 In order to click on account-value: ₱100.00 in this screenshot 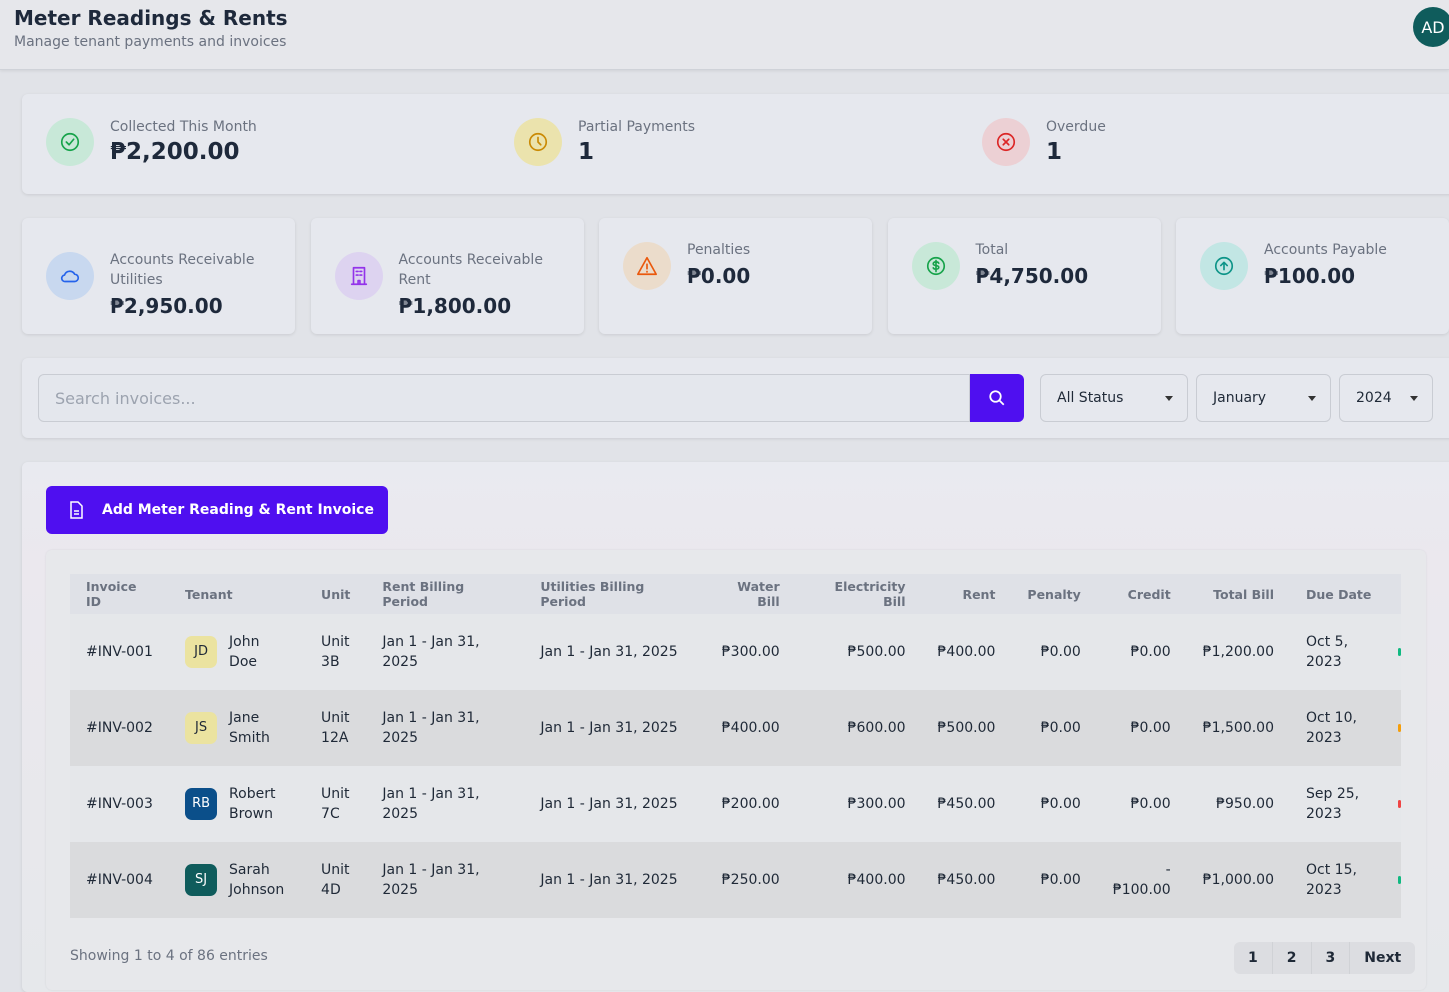, I will do `click(1310, 276)`.